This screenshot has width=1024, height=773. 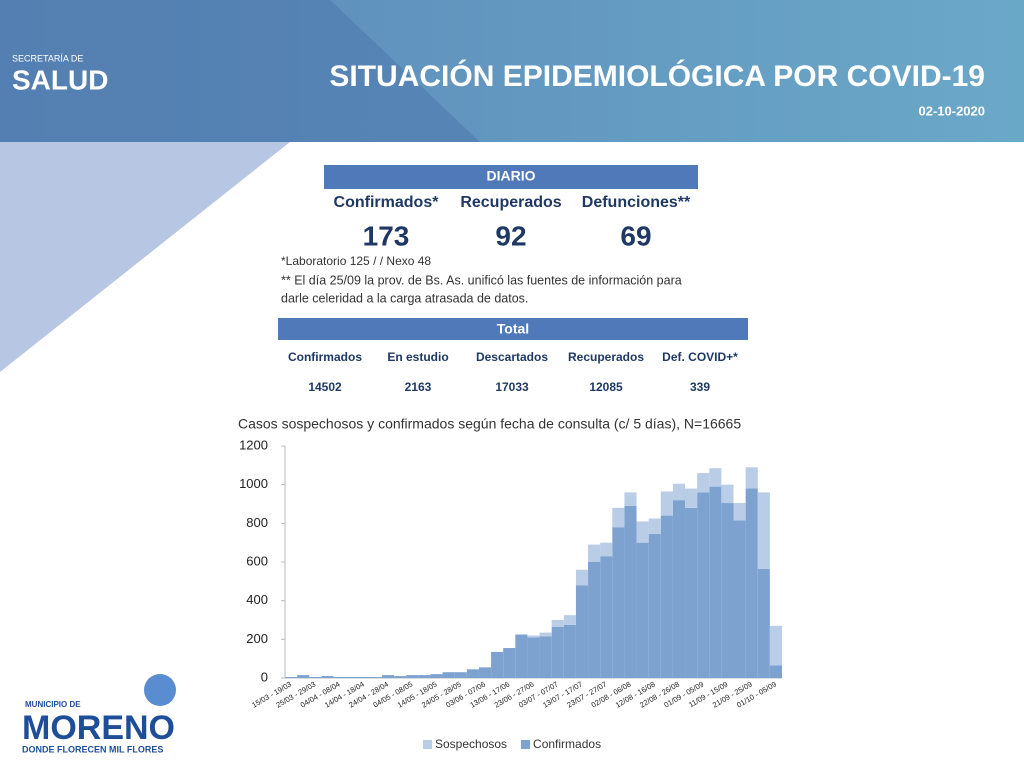 I want to click on side-shape, so click(x=145, y=257).